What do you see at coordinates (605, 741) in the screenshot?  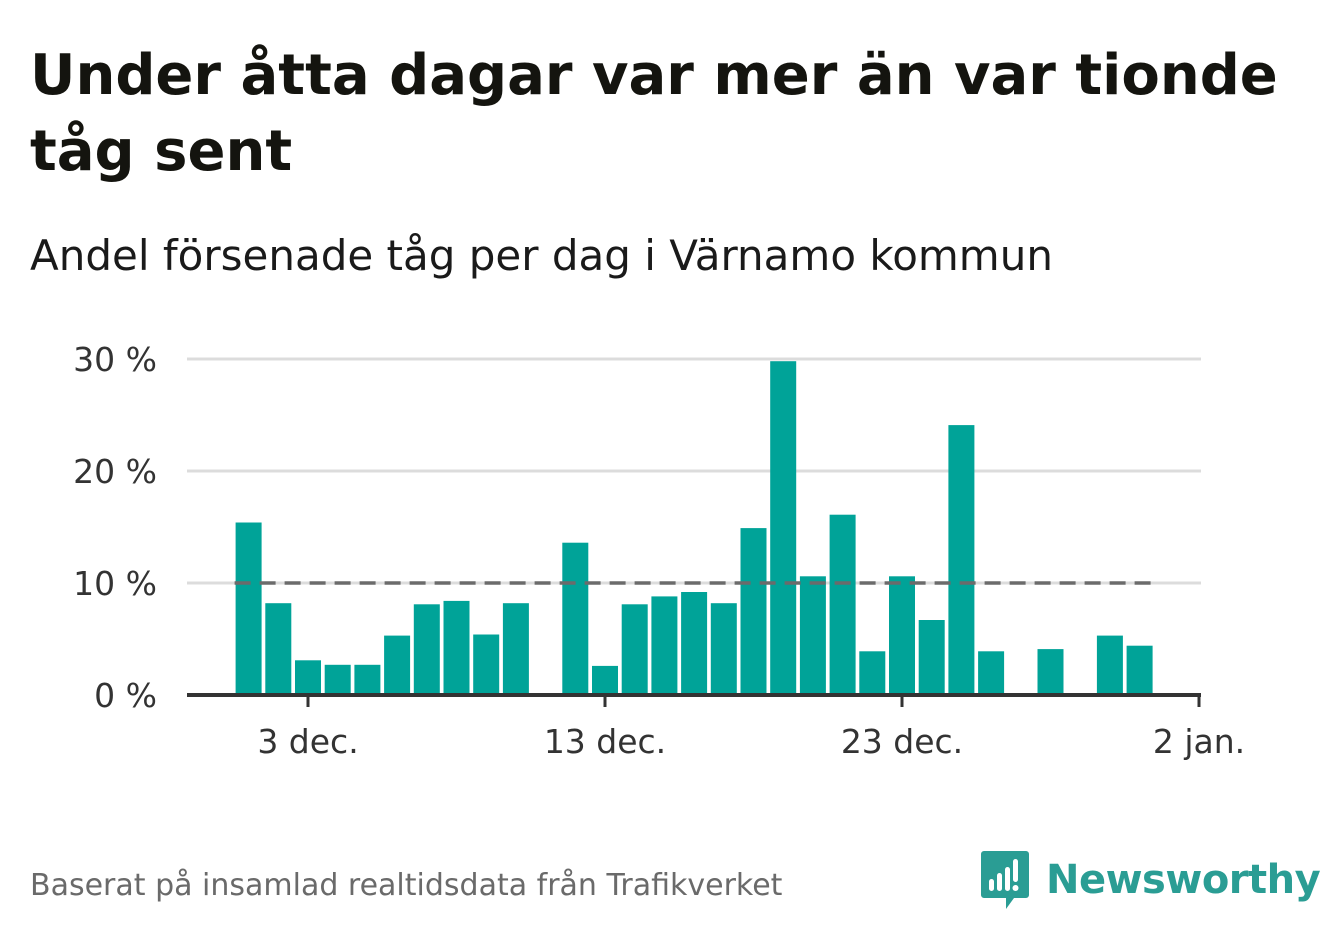 I see `x-tick-label: 13 dec.` at bounding box center [605, 741].